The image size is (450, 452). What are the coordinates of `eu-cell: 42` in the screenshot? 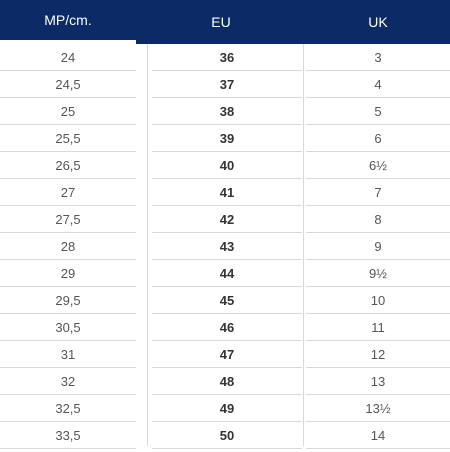 It's located at (227, 219).